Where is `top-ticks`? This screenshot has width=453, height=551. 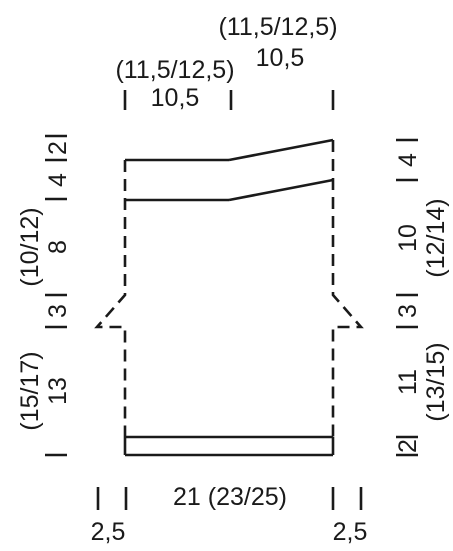 top-ticks is located at coordinates (229, 100).